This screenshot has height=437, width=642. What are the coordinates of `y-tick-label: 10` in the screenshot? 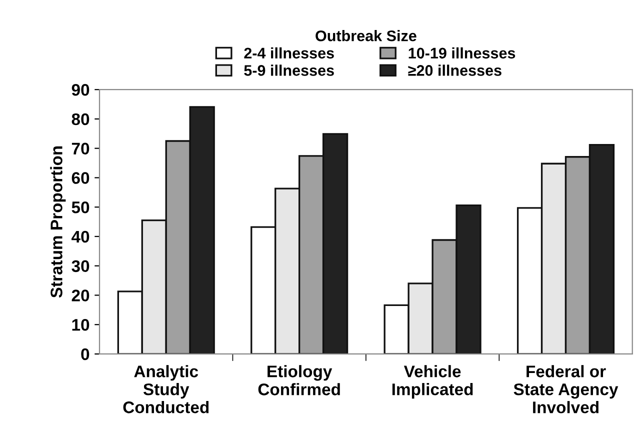 It's located at (81, 324).